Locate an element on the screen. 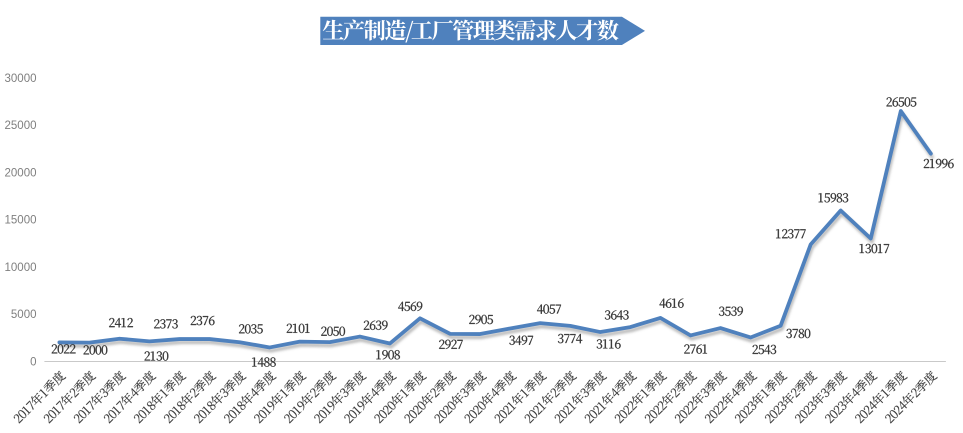 Image resolution: width=963 pixels, height=433 pixels. svg-text: 0 is located at coordinates (33, 362).